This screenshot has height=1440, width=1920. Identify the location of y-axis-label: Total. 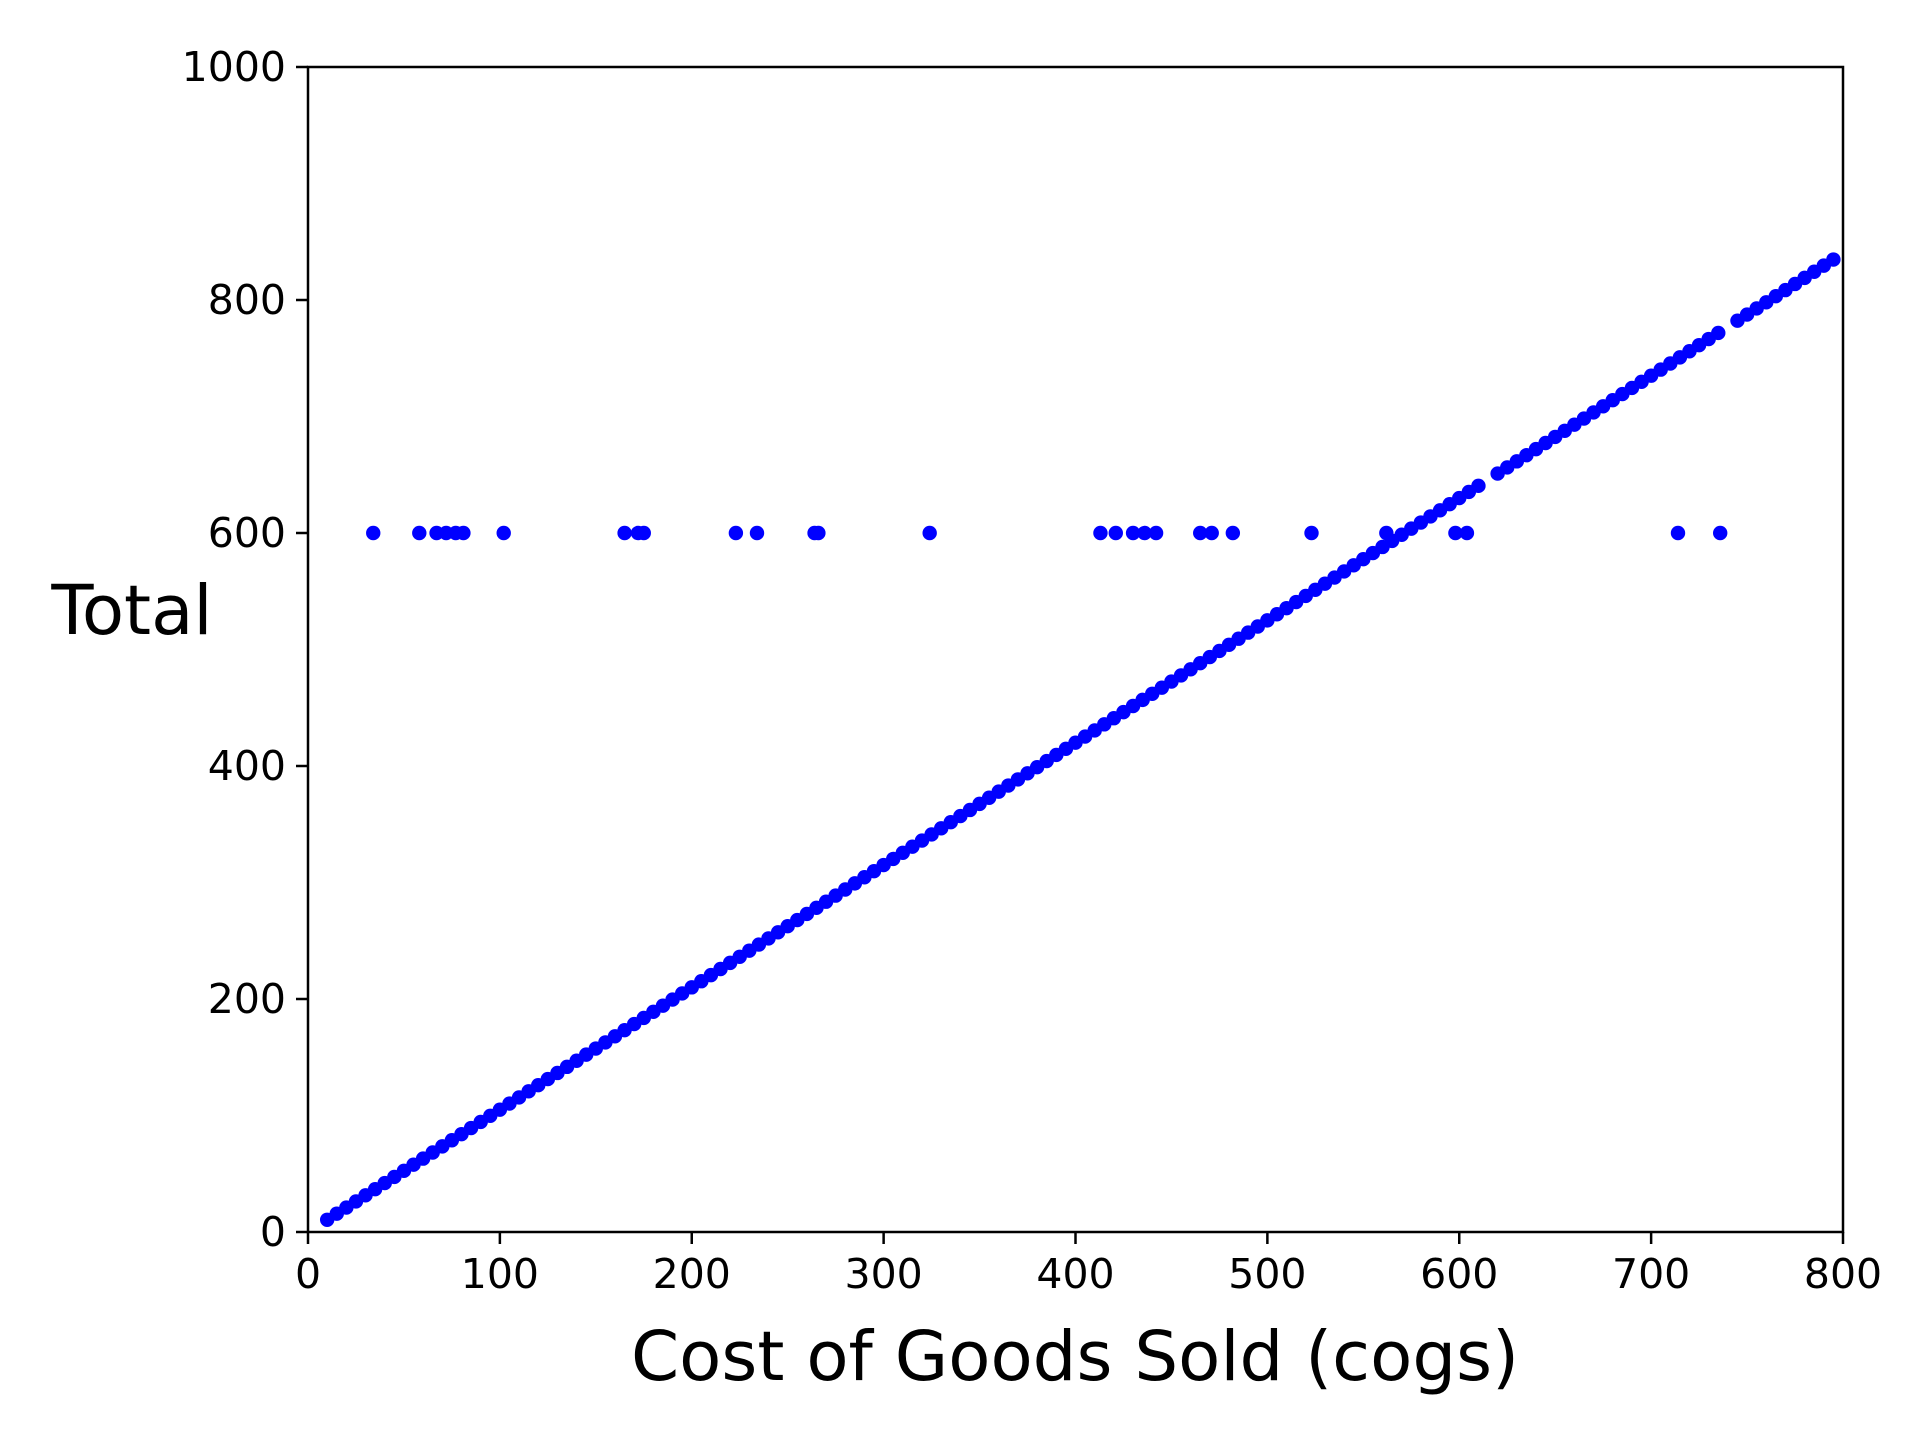
(131, 611).